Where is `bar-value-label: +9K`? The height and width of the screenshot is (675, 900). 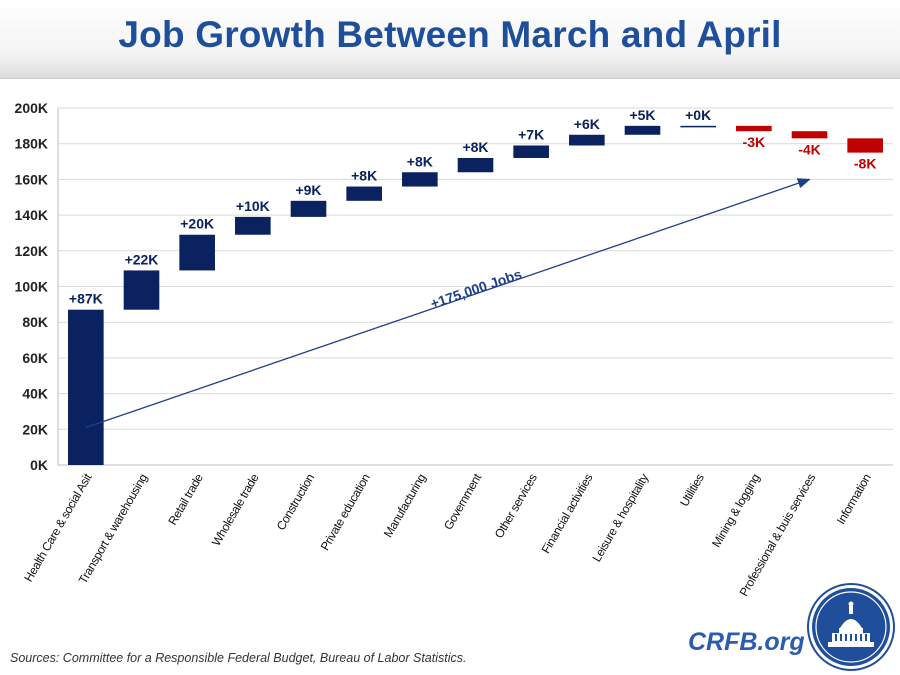
bar-value-label: +9K is located at coordinates (308, 190).